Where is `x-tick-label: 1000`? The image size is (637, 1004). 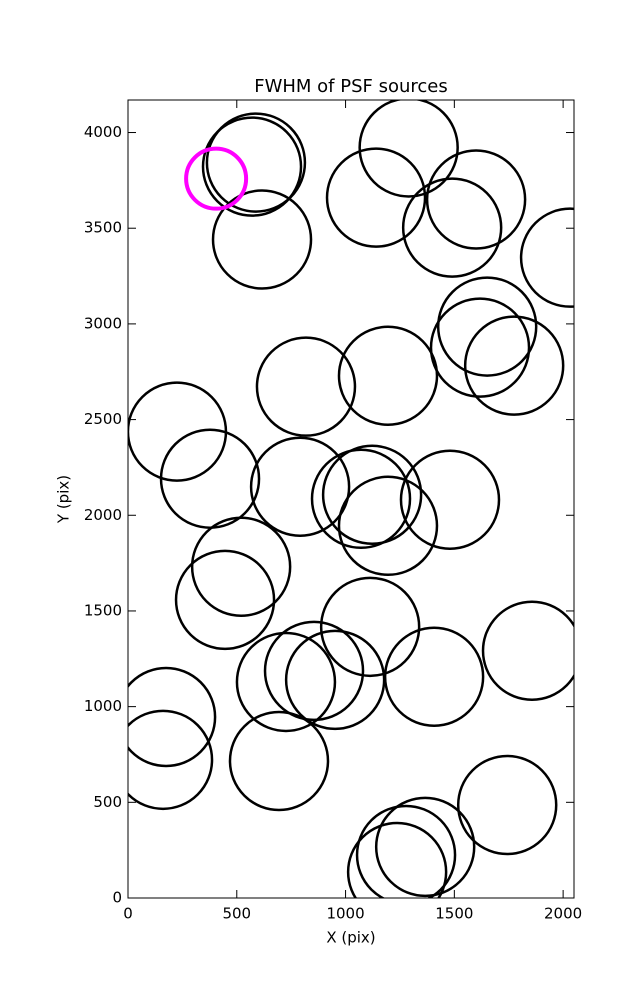 x-tick-label: 1000 is located at coordinates (345, 914).